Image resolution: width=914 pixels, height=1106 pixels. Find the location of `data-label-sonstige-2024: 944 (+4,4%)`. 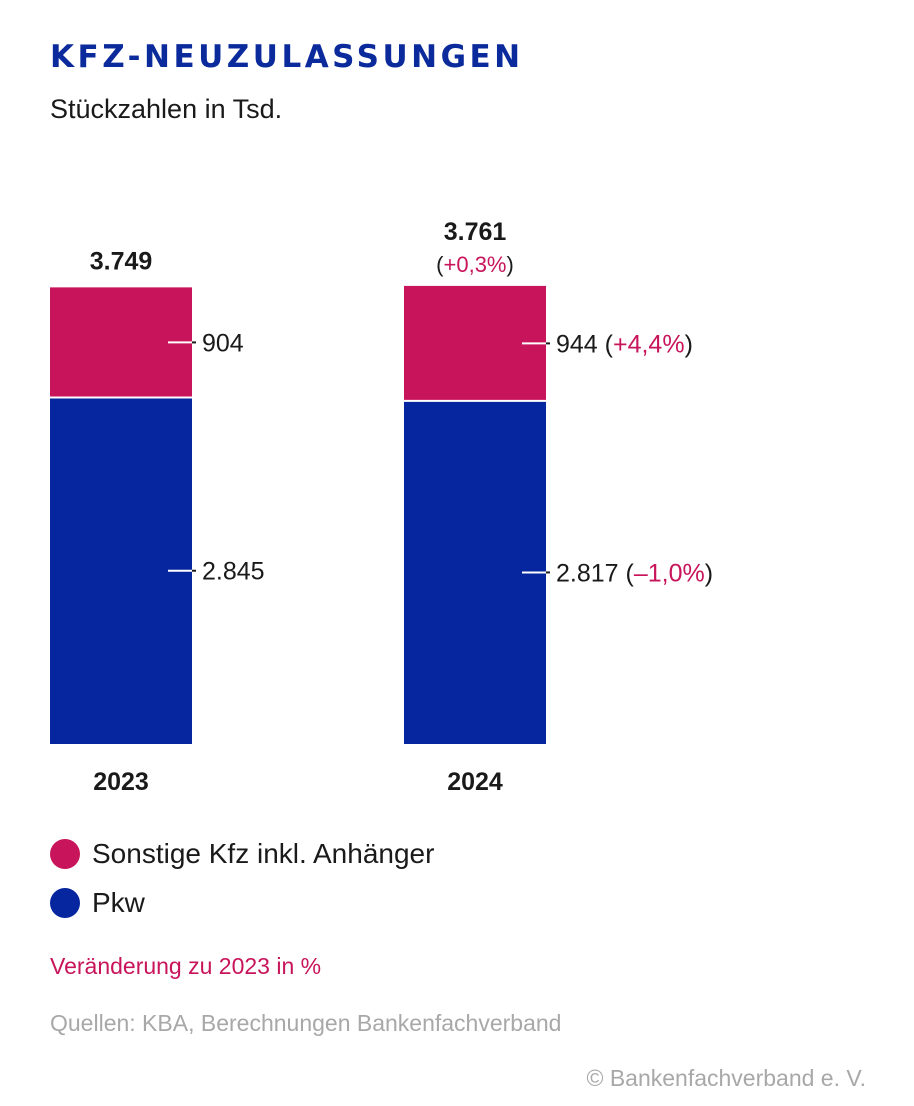

data-label-sonstige-2024: 944 (+4,4%) is located at coordinates (624, 344).